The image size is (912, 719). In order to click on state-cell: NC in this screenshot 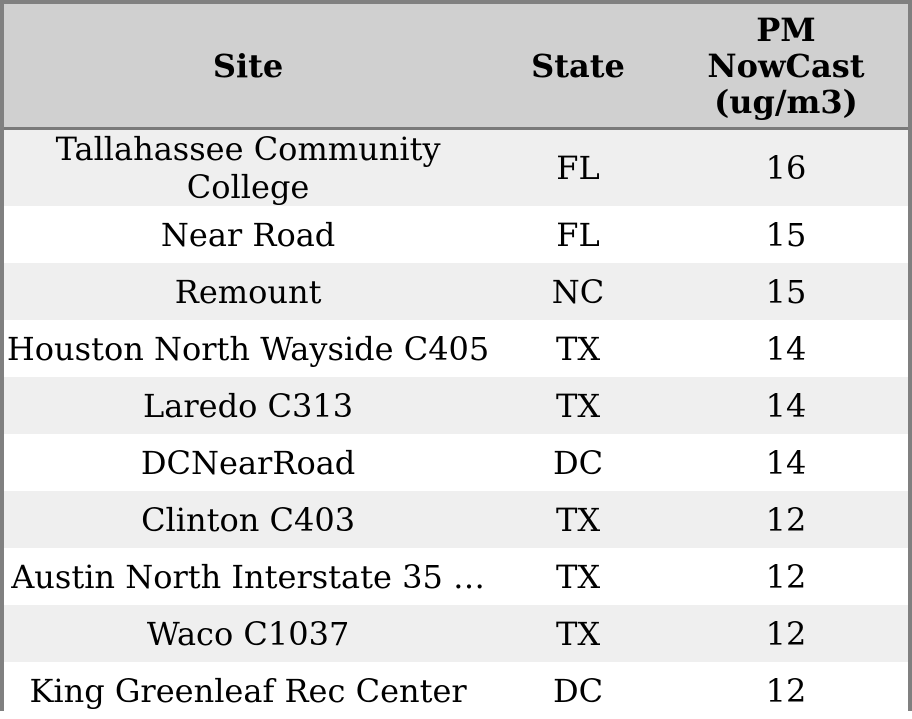, I will do `click(578, 291)`.